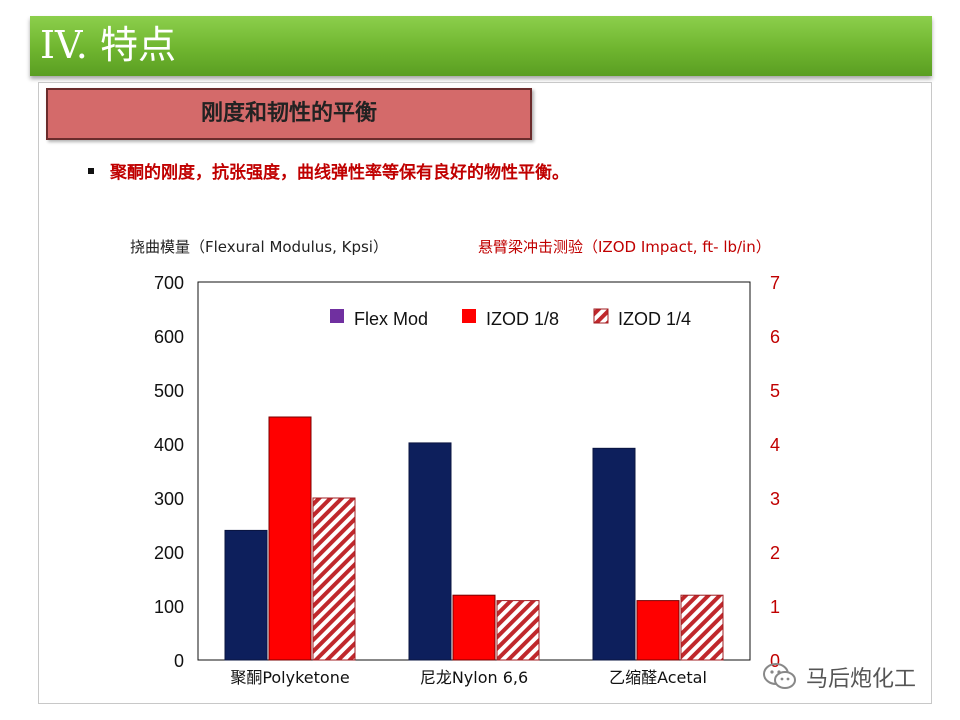  I want to click on watermark: 马后炮化工, so click(839, 677).